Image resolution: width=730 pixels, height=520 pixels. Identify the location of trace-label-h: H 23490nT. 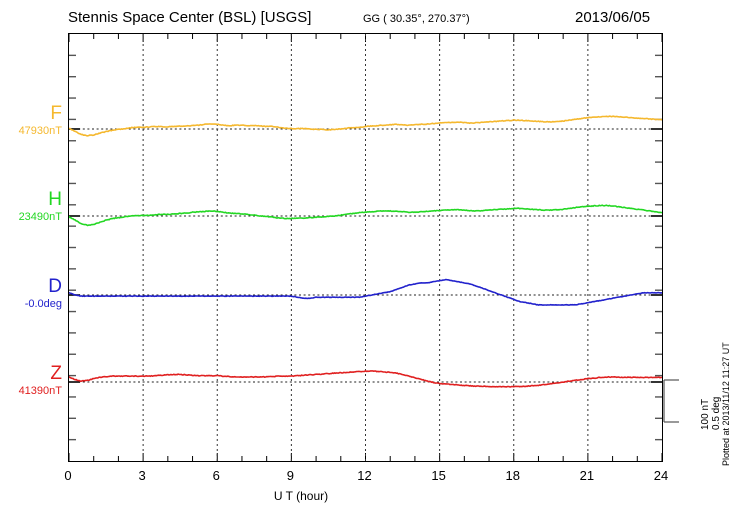
(31, 207).